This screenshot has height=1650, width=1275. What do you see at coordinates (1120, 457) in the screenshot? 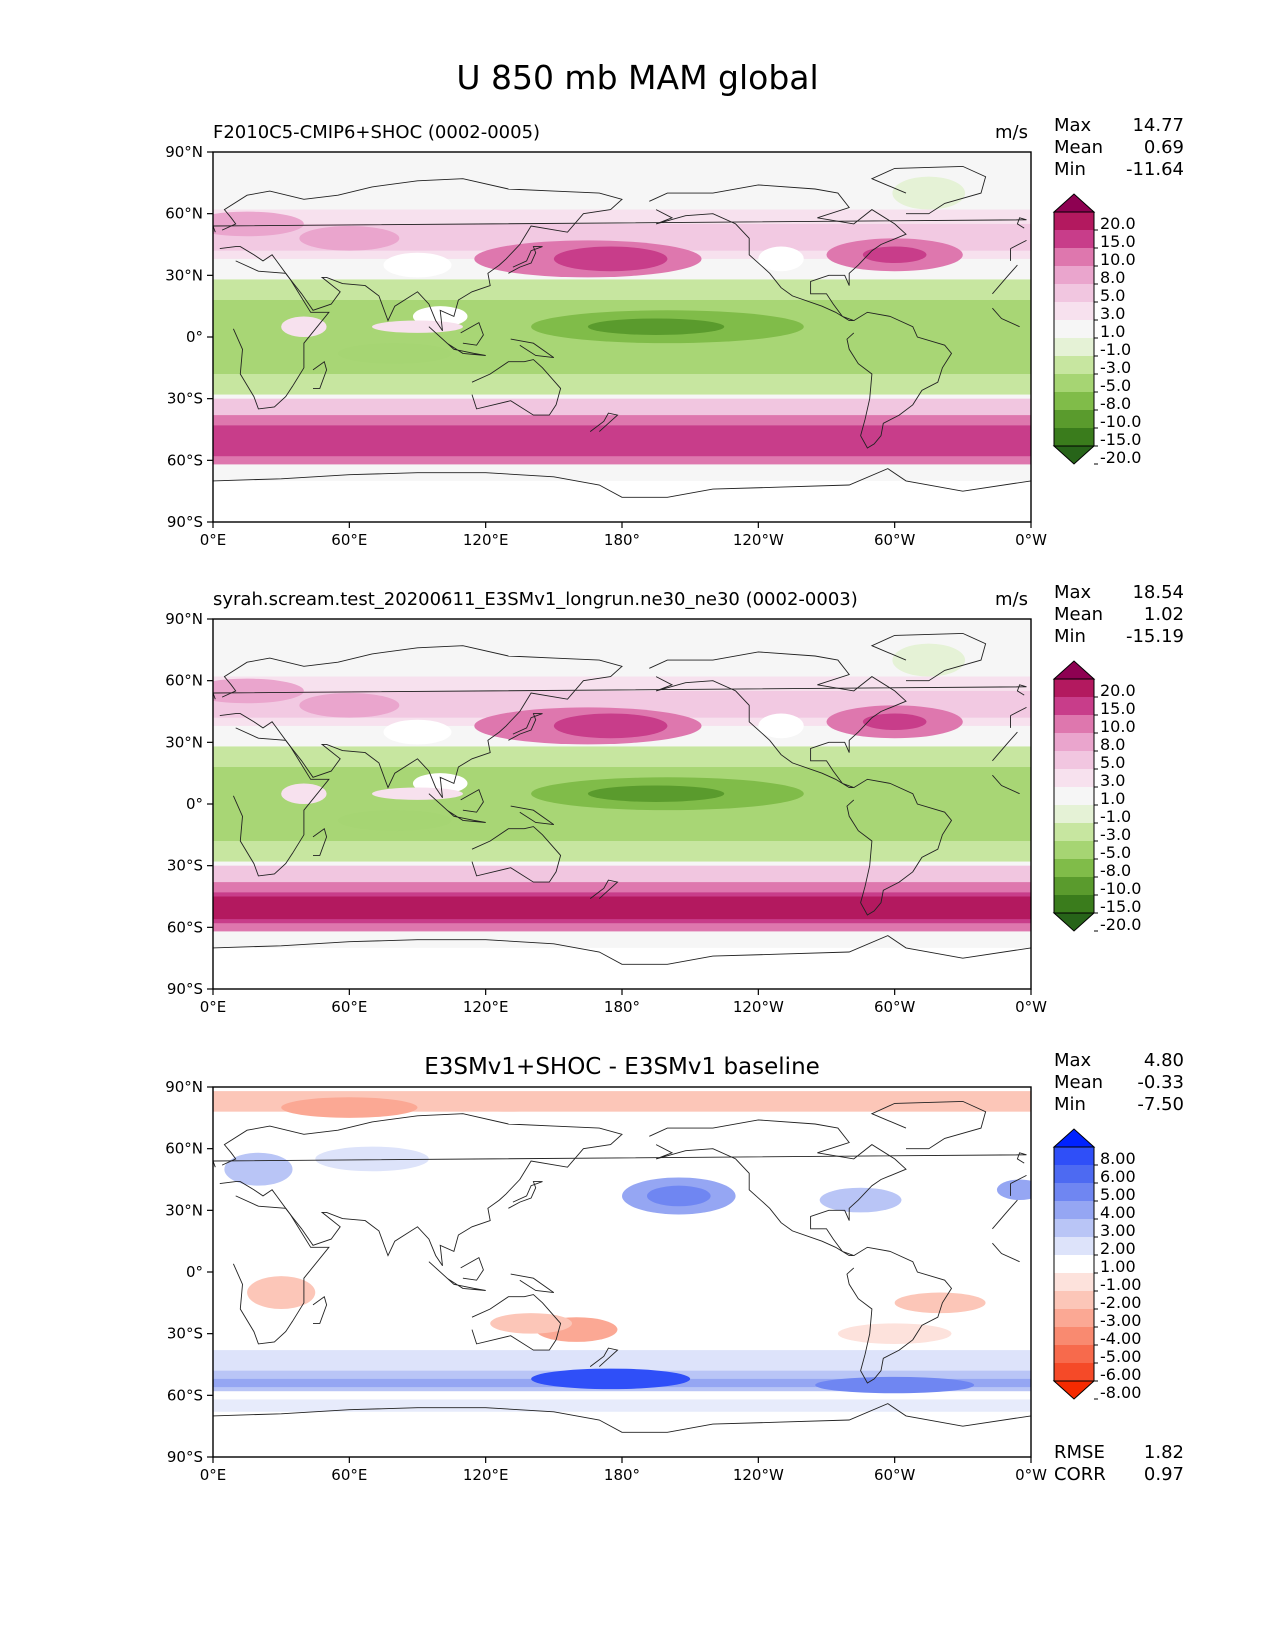
I see `colorbar-label: -20.0` at bounding box center [1120, 457].